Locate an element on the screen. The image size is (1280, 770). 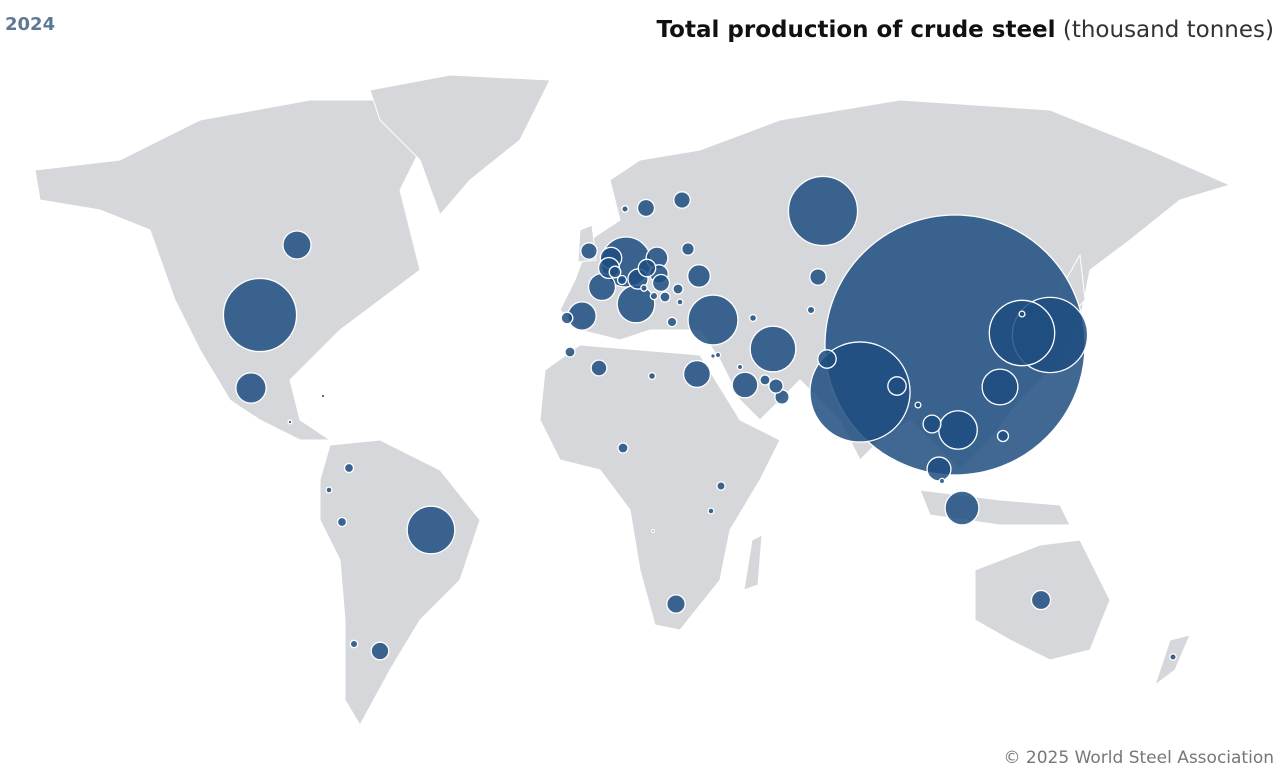
south-america is located at coordinates (400, 583).